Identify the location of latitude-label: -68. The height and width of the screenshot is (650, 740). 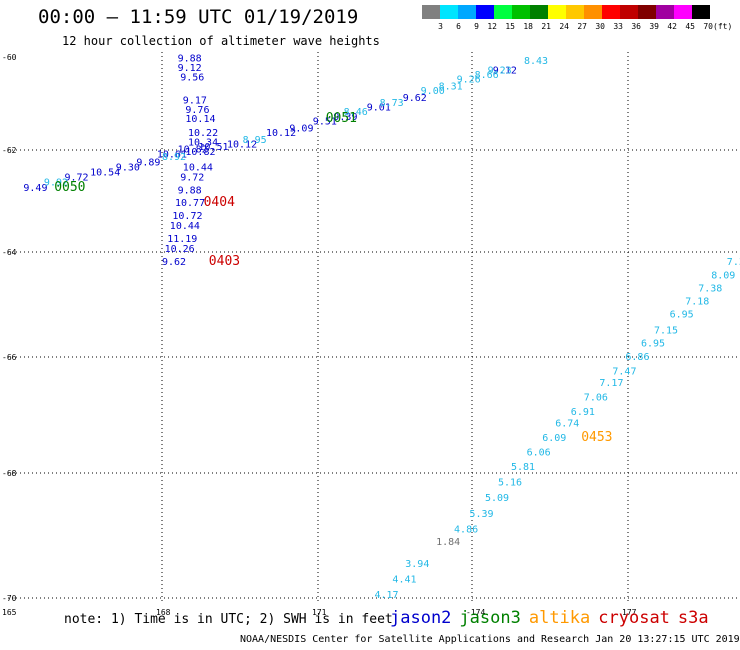
(9, 473).